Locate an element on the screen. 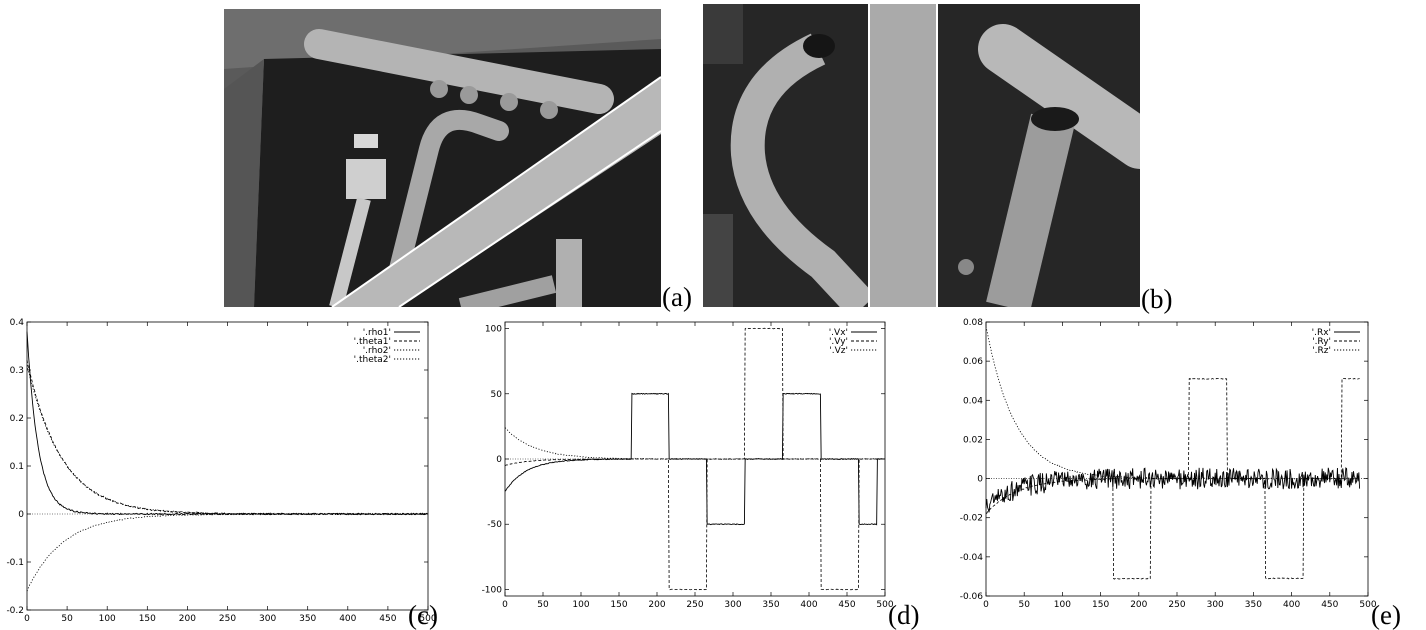 The height and width of the screenshot is (630, 1426). y-tick-label: 0.08 is located at coordinates (973, 323).